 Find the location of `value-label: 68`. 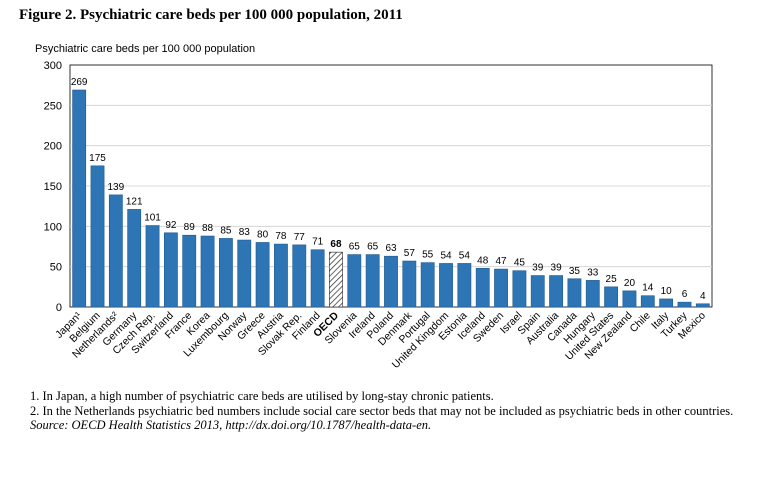

value-label: 68 is located at coordinates (336, 244).